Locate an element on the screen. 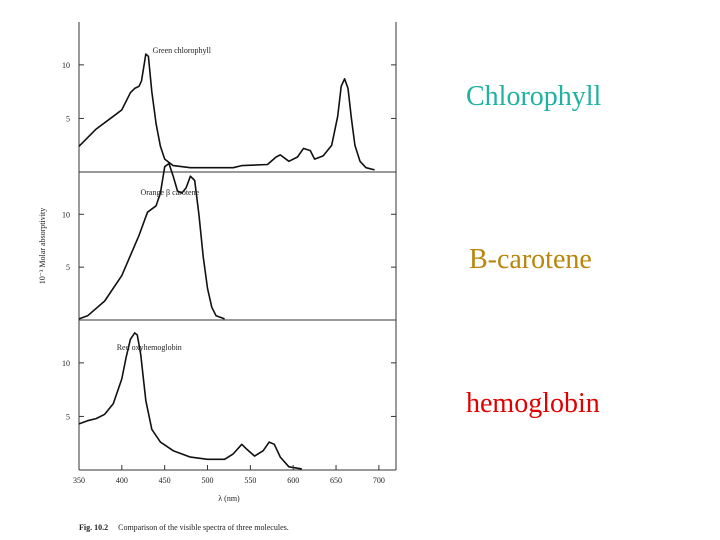 The width and height of the screenshot is (720, 540). x-tick-label: 700 is located at coordinates (379, 480).